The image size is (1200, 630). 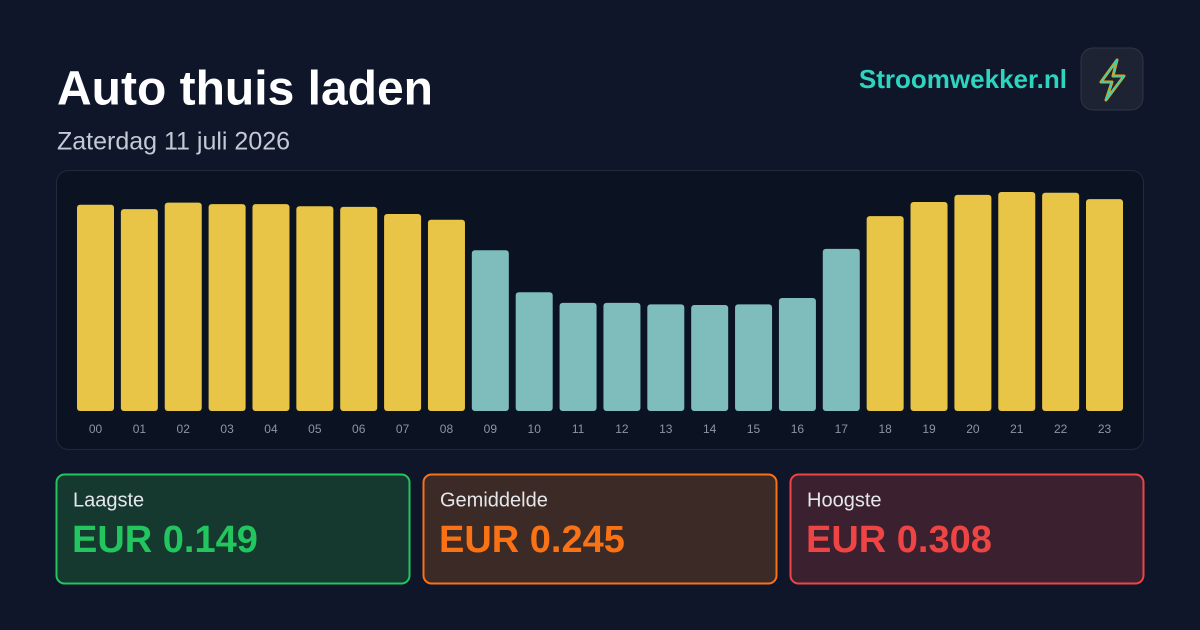 I want to click on x-tick-label: 21, so click(x=1017, y=429).